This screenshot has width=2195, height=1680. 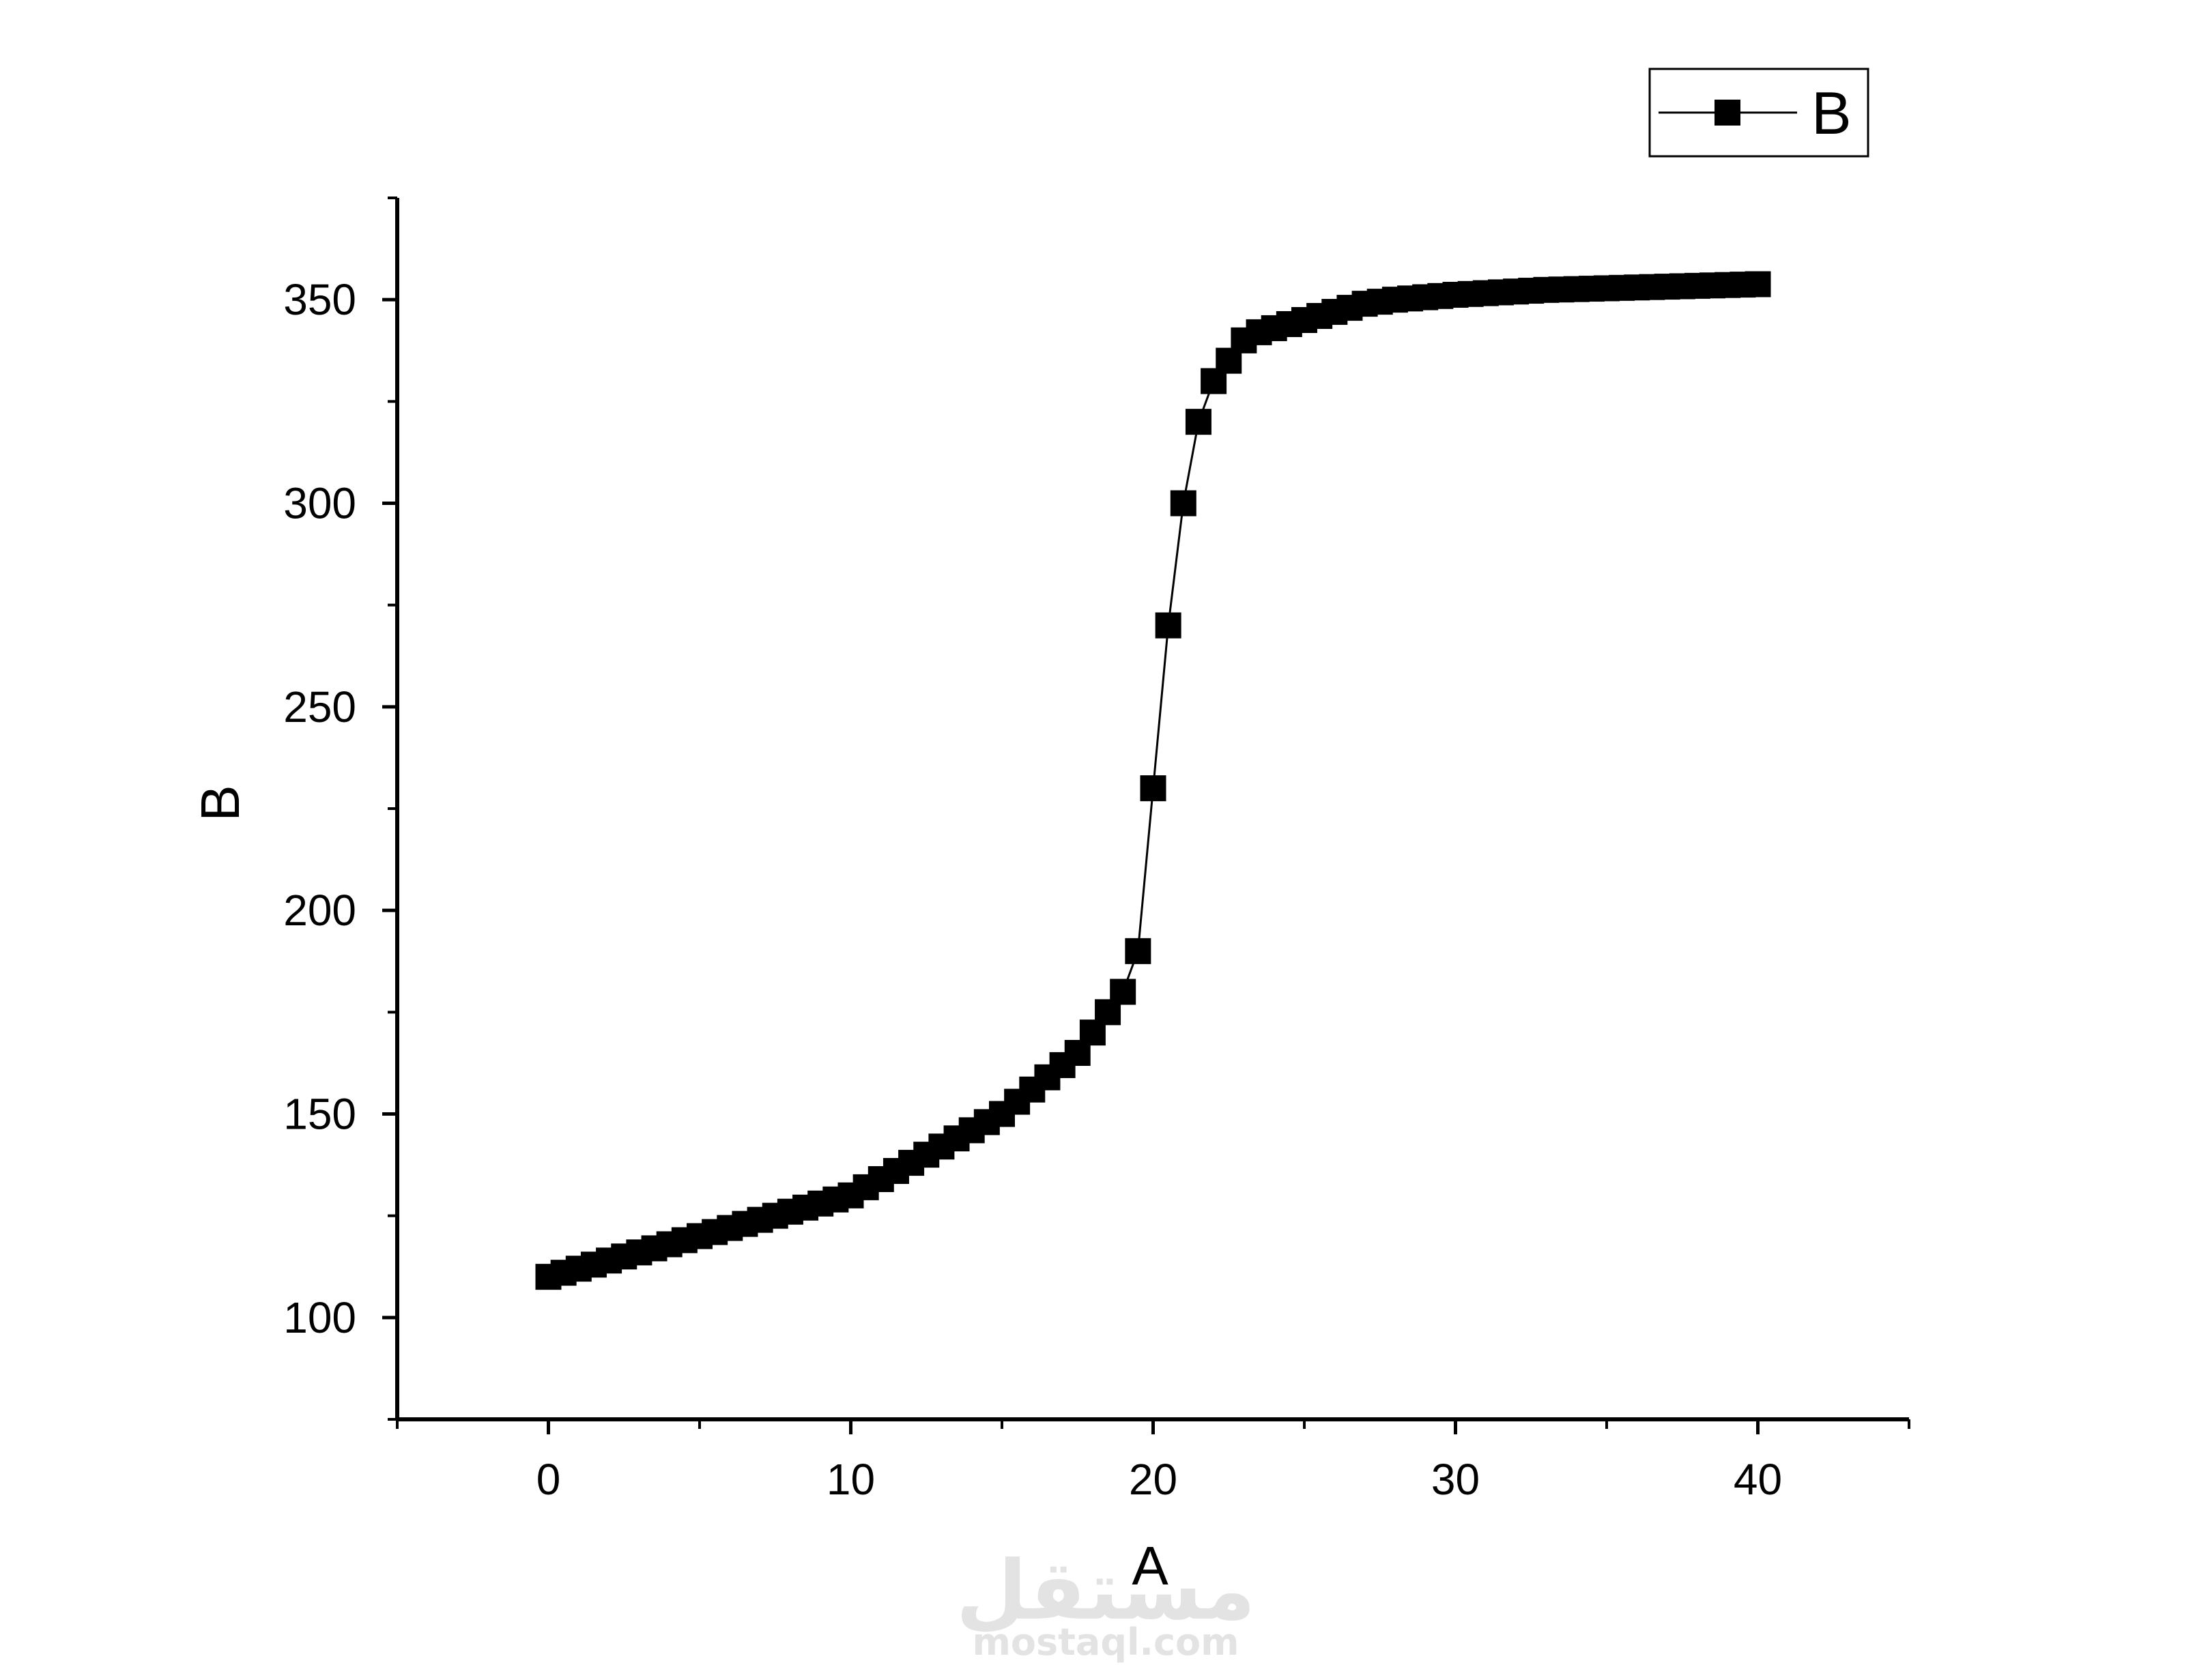 I want to click on y-axis-title: B, so click(x=220, y=803).